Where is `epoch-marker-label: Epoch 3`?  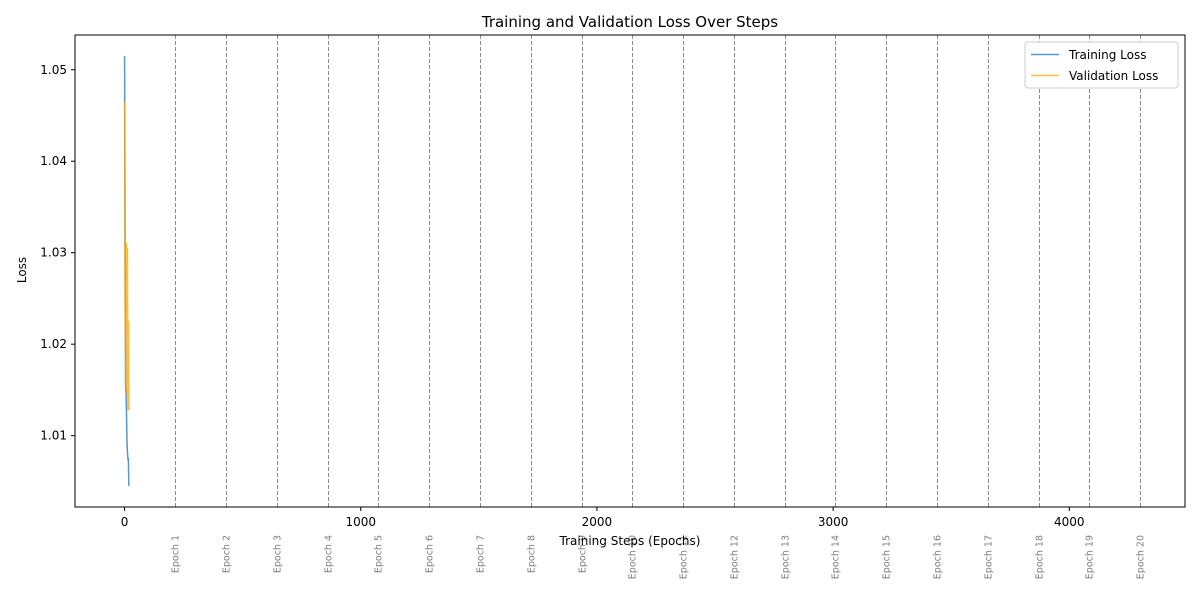
epoch-marker-label: Epoch 3 is located at coordinates (278, 554).